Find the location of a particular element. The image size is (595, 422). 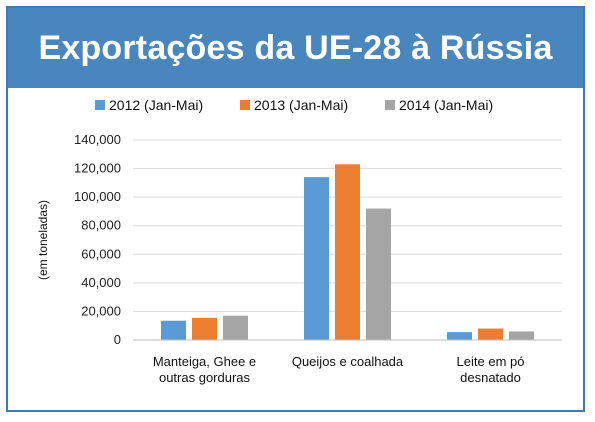

category-label: Manteiga, Ghee e is located at coordinates (204, 361).